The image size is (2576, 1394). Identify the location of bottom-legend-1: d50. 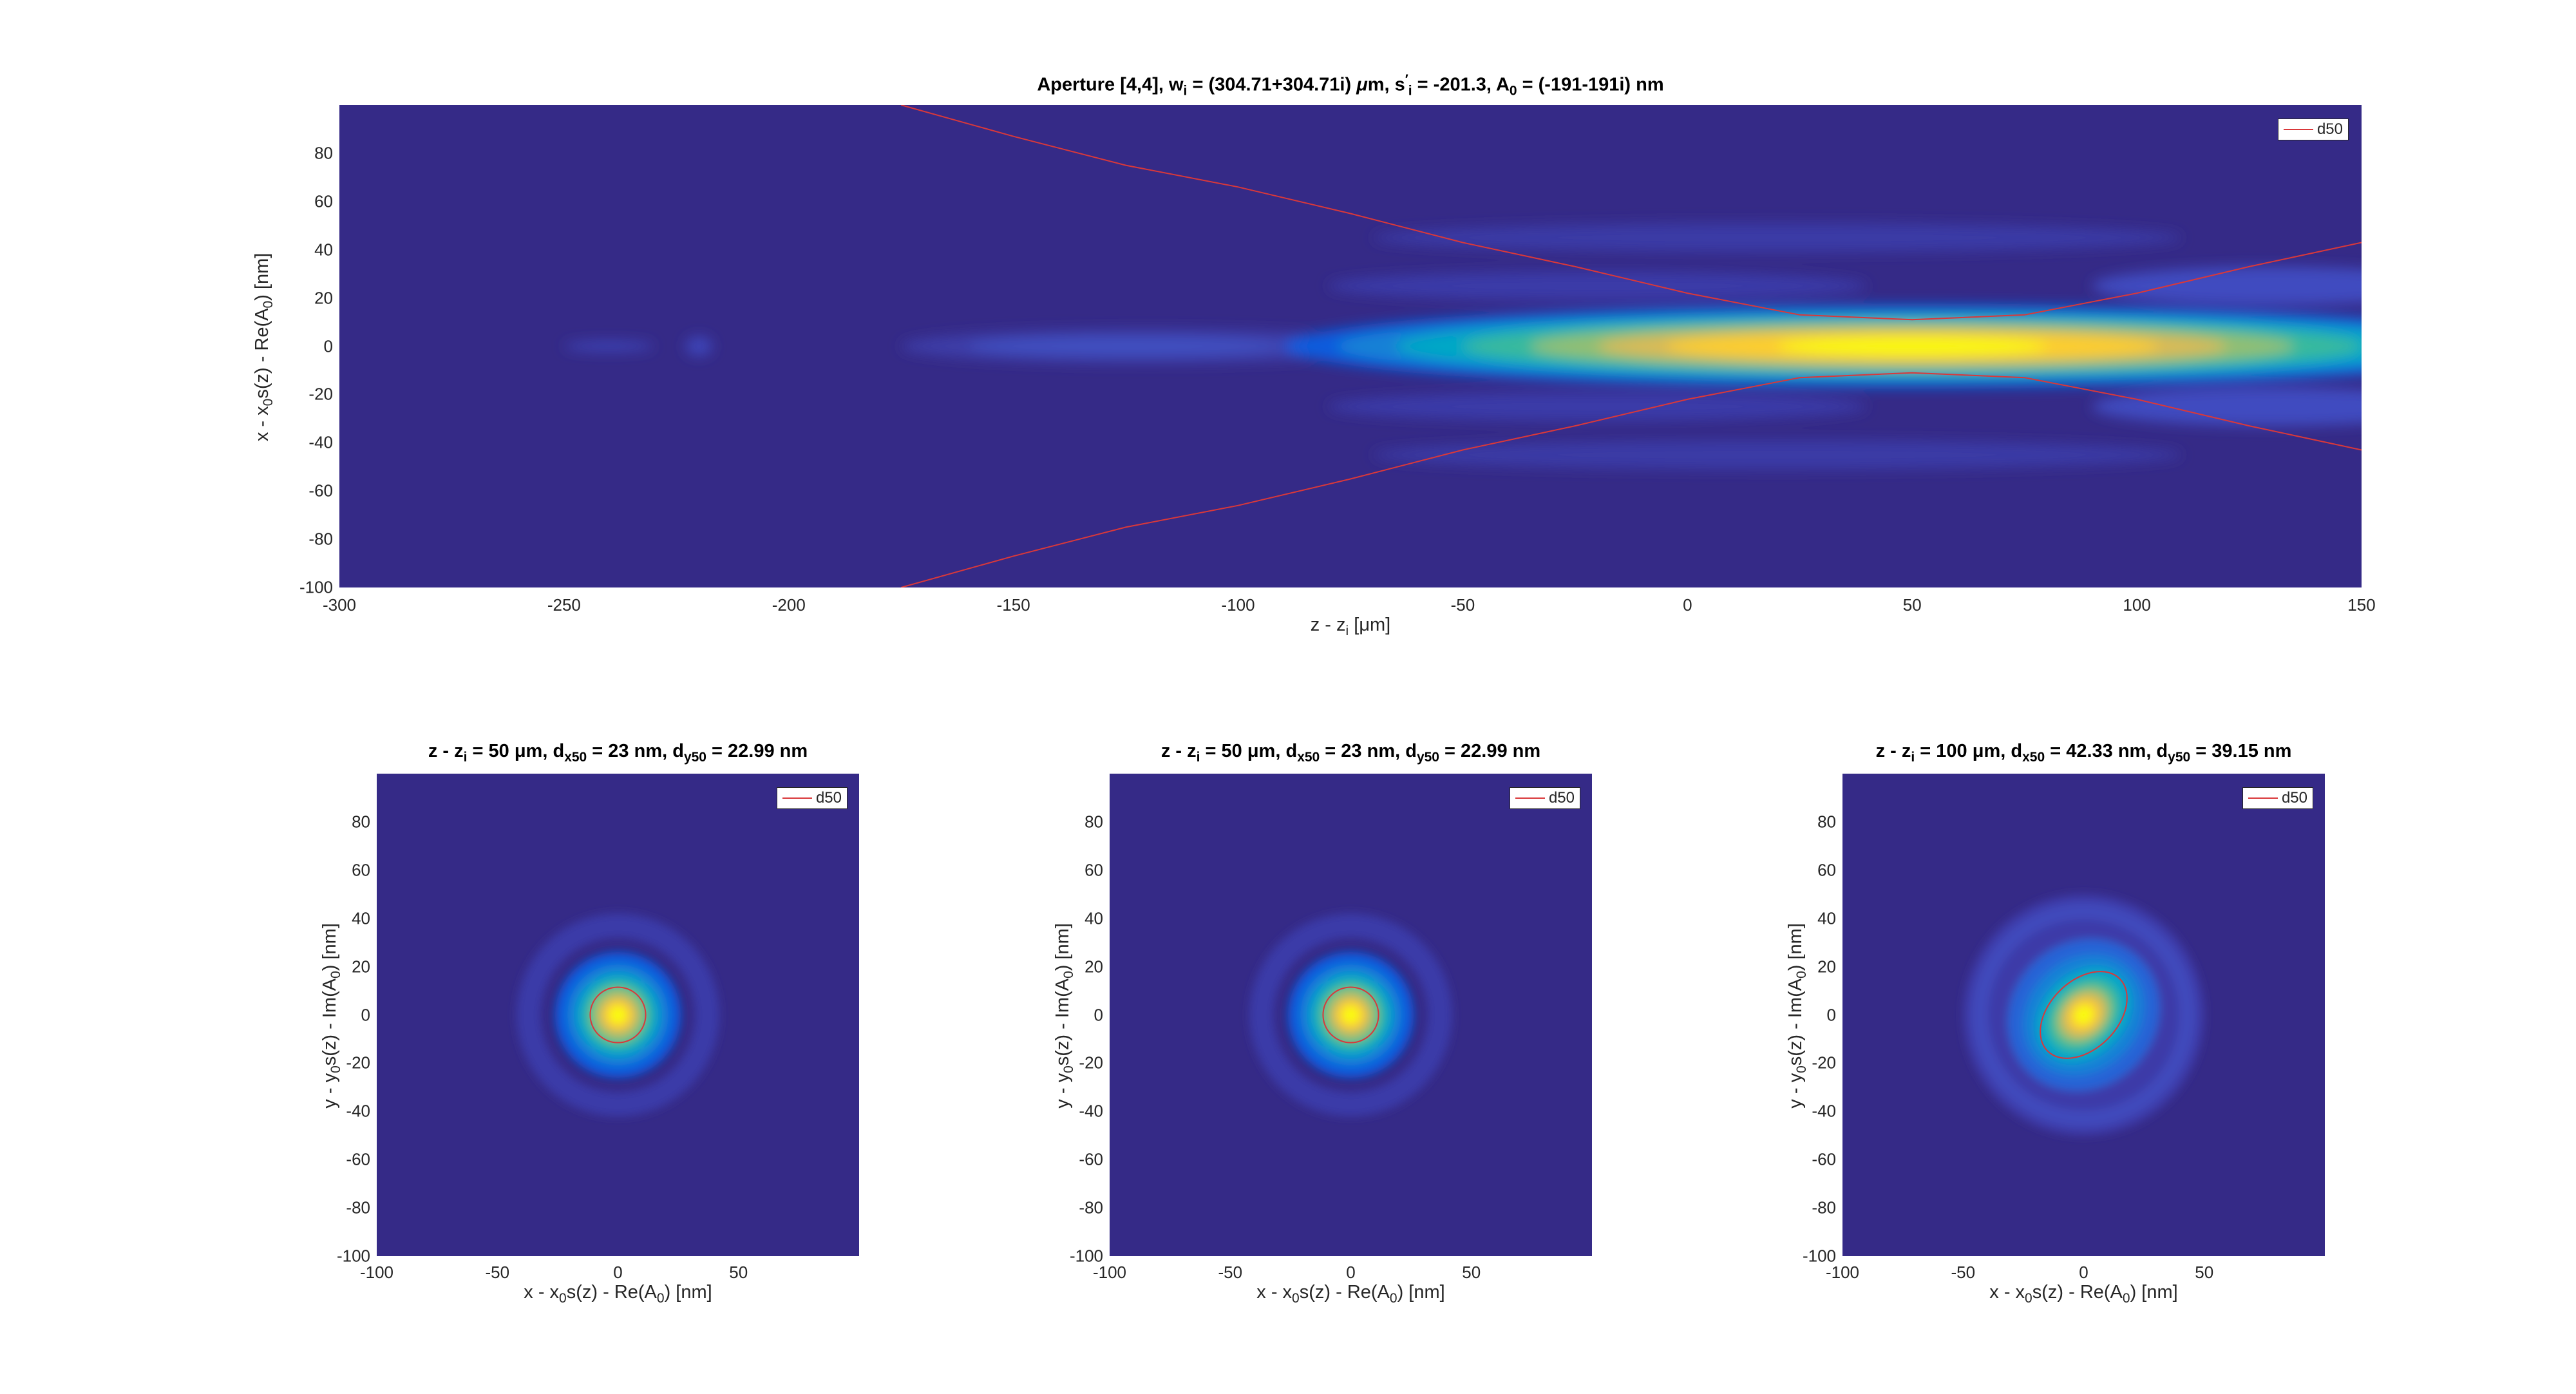
(813, 798).